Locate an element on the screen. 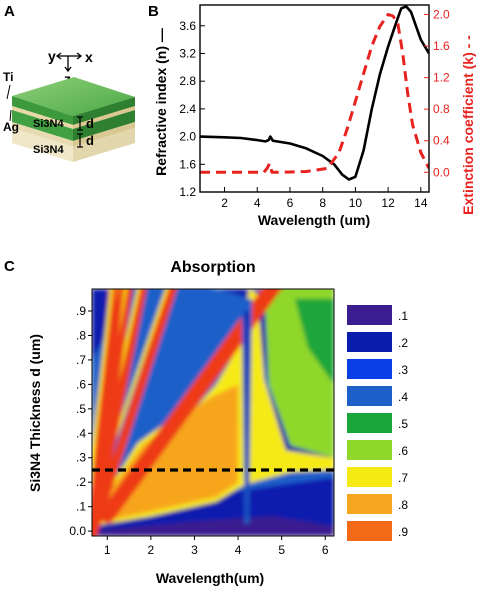 The height and width of the screenshot is (589, 482). chart-b-y-axis-left: 1.2 1.6 2.0 2.4 2.8 3.2 3.6 is located at coordinates (192, 109).